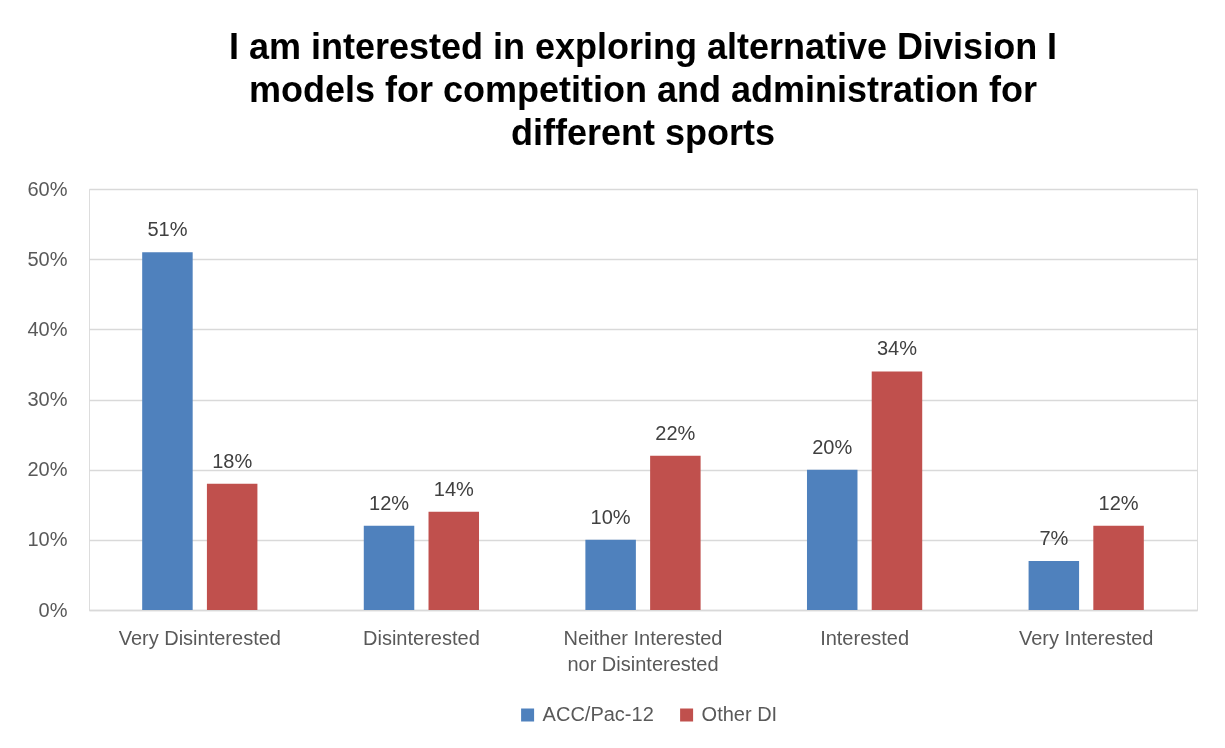 This screenshot has height=748, width=1225. Describe the element at coordinates (739, 714) in the screenshot. I see `legend-label: Other DI` at that location.